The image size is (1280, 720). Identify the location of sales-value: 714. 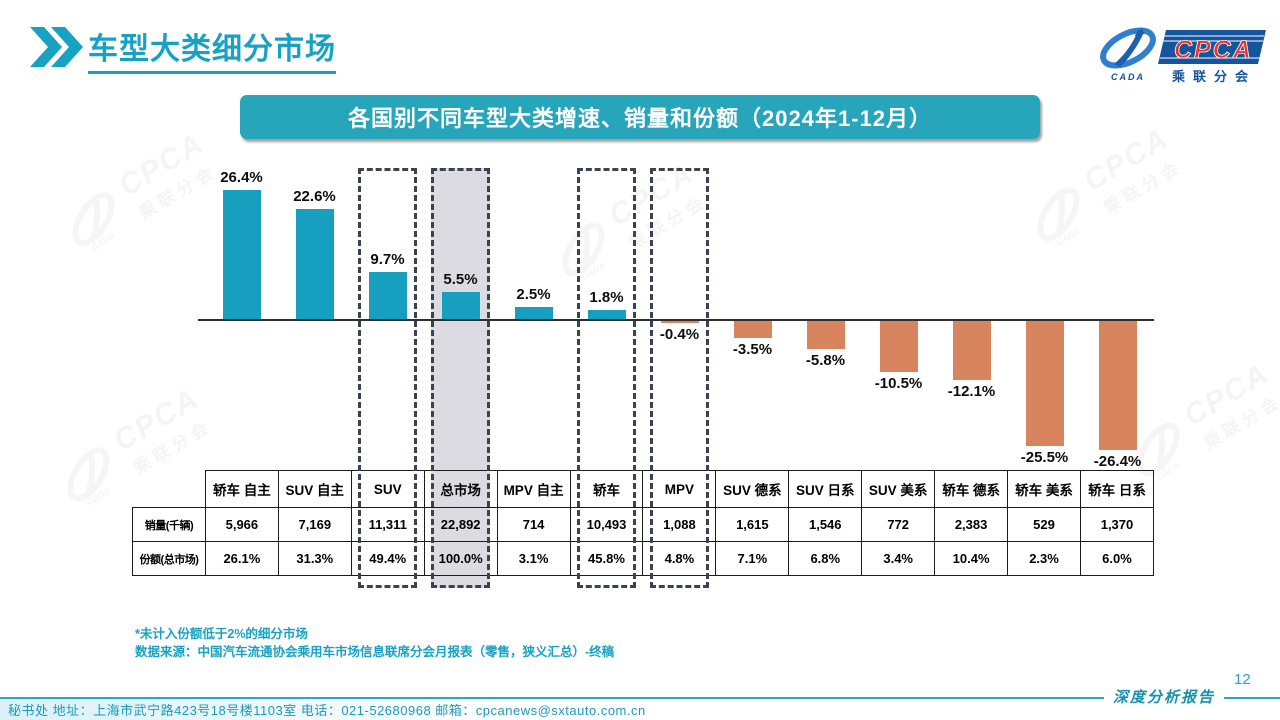
(533, 524).